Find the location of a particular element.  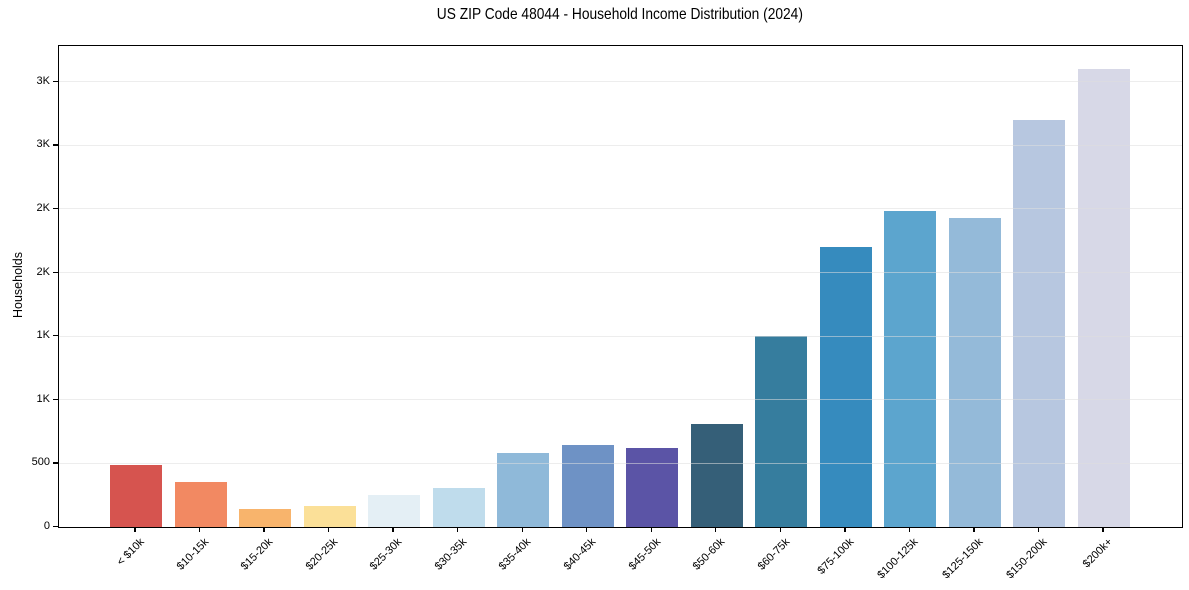

bar-$30-35k is located at coordinates (458, 507).